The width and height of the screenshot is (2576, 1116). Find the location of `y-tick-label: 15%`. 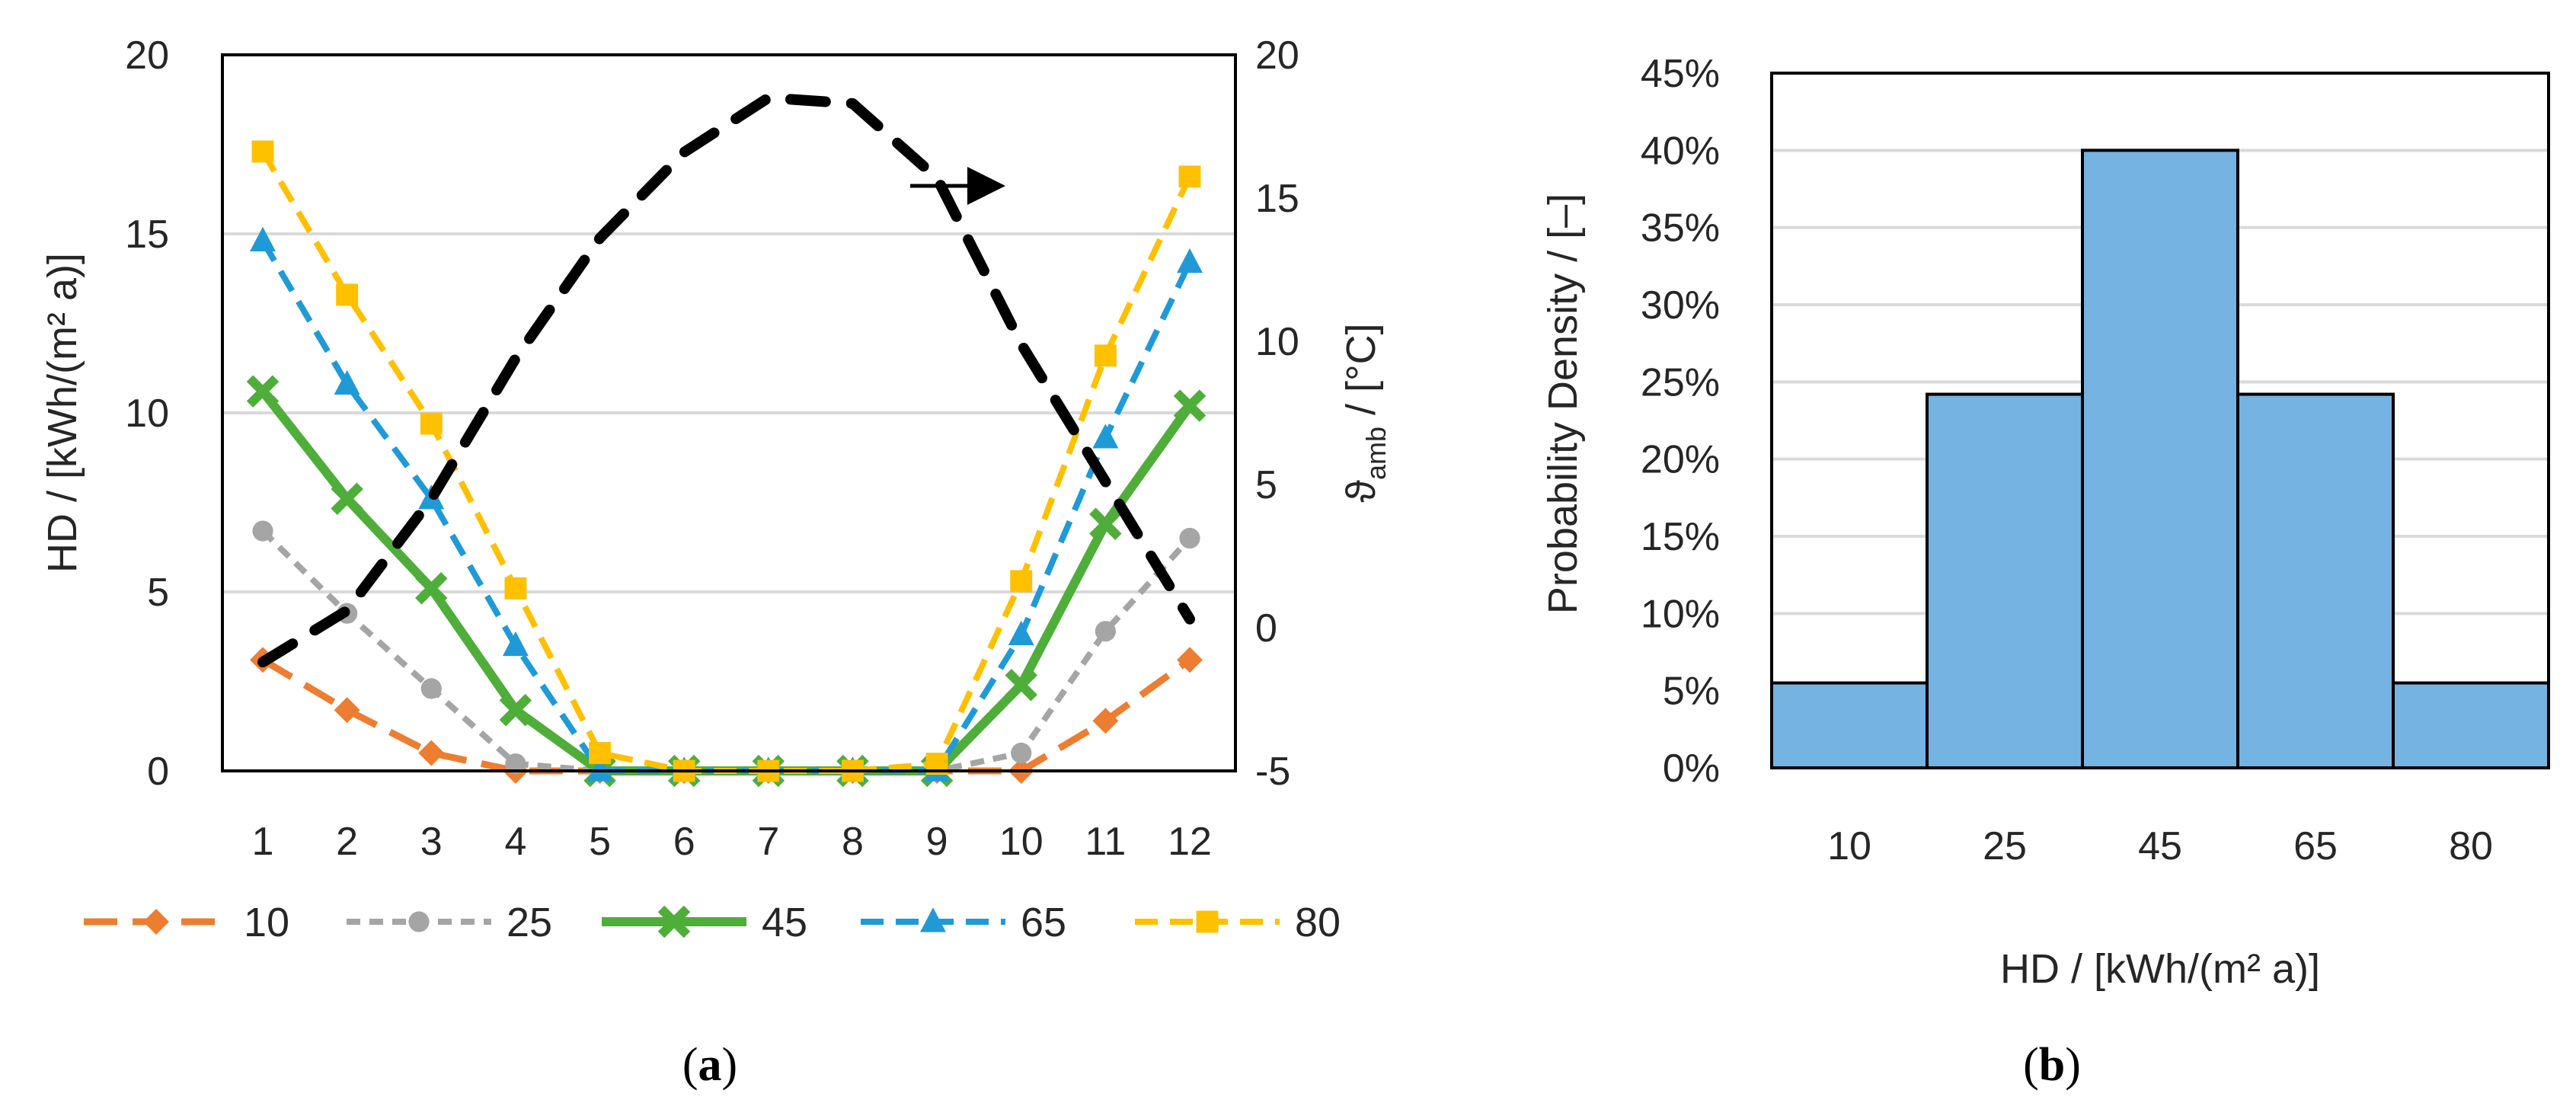

y-tick-label: 15% is located at coordinates (1680, 537).